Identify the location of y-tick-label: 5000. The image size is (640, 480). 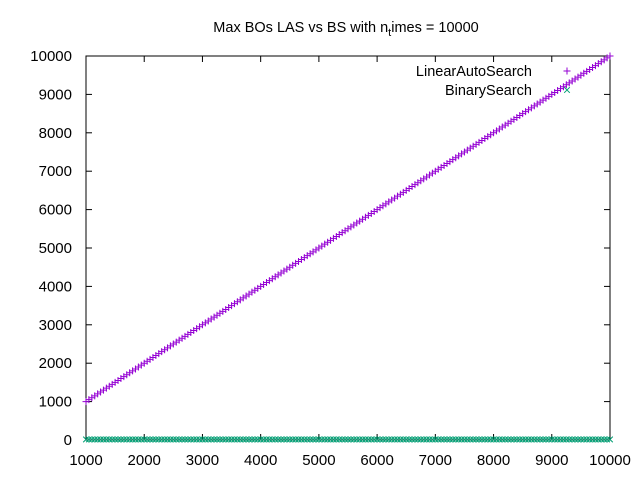
(55, 248).